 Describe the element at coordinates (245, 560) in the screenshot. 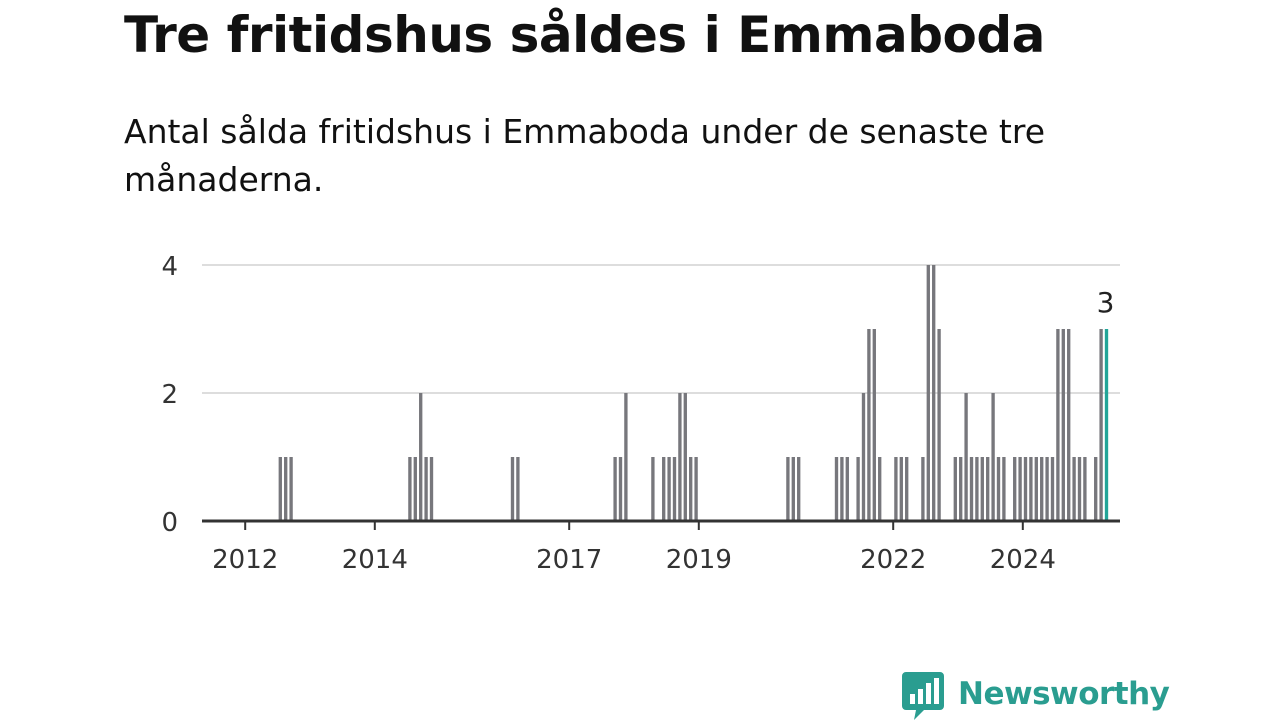

I see `x-tick-label: 2012` at that location.